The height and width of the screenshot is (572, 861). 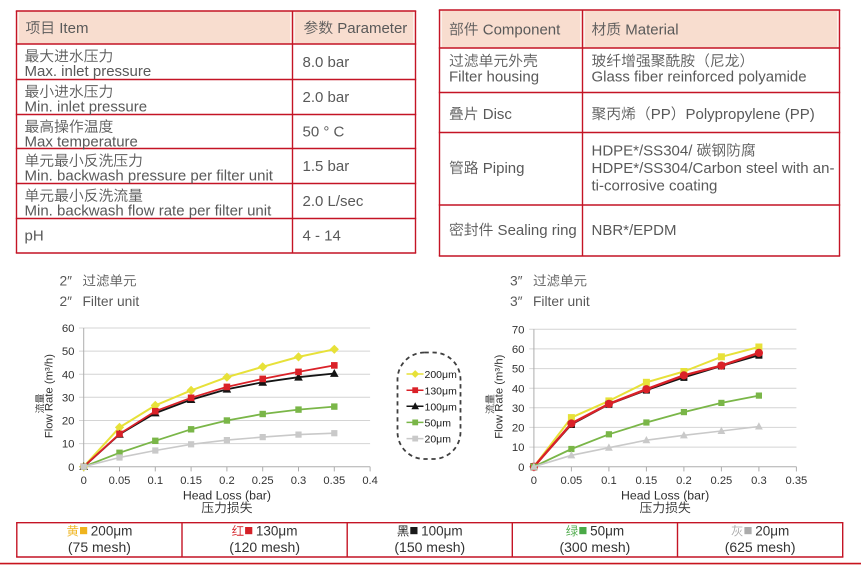 What do you see at coordinates (326, 97) in the screenshot?
I see `svg-text: 2.0 bar` at bounding box center [326, 97].